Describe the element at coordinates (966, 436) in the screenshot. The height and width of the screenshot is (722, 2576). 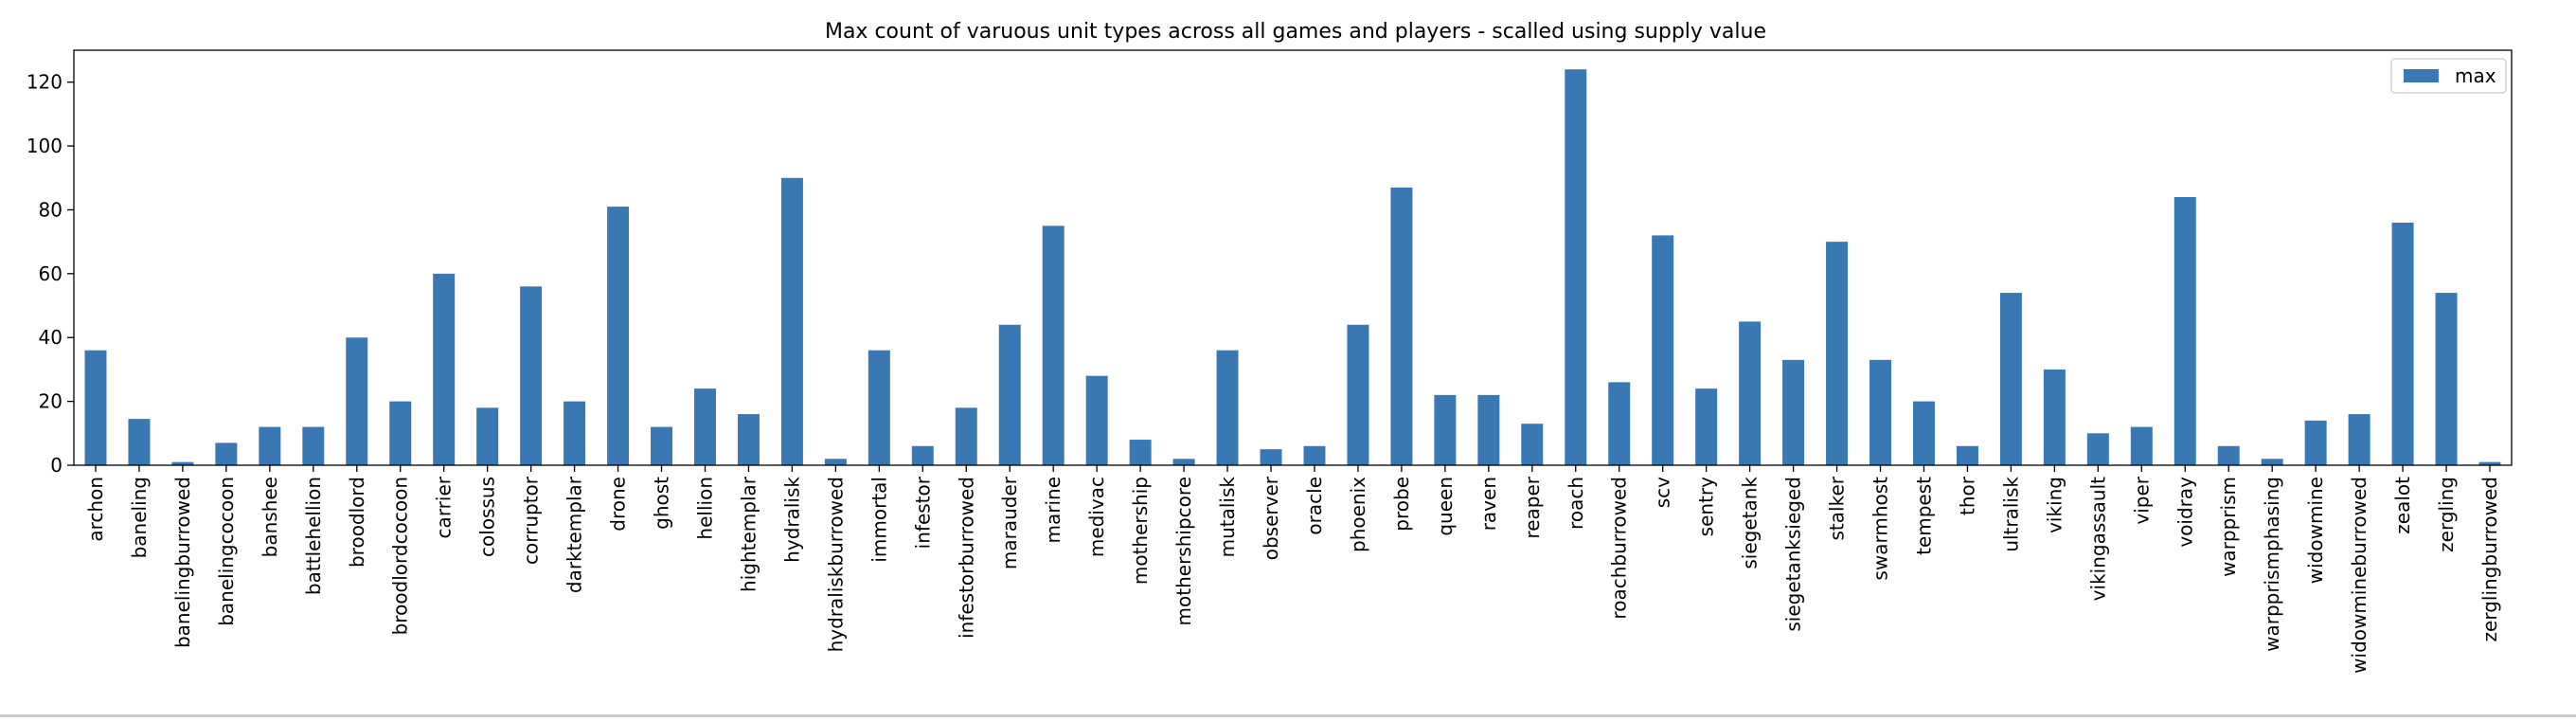
I see `bar-infestorburrowed` at that location.